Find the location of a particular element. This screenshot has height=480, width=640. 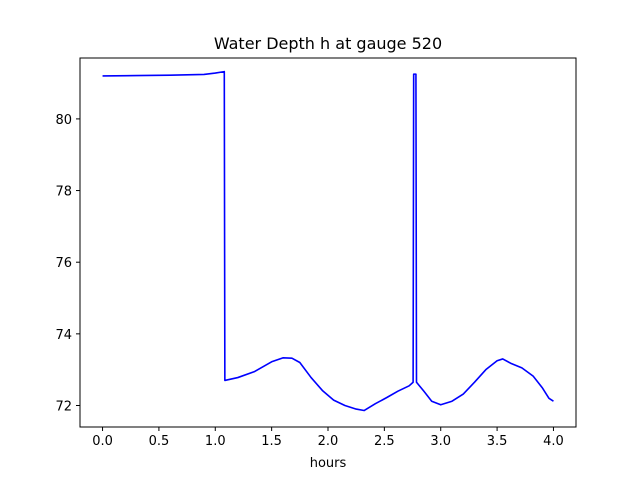

x-tick-label: 0.0 is located at coordinates (102, 441).